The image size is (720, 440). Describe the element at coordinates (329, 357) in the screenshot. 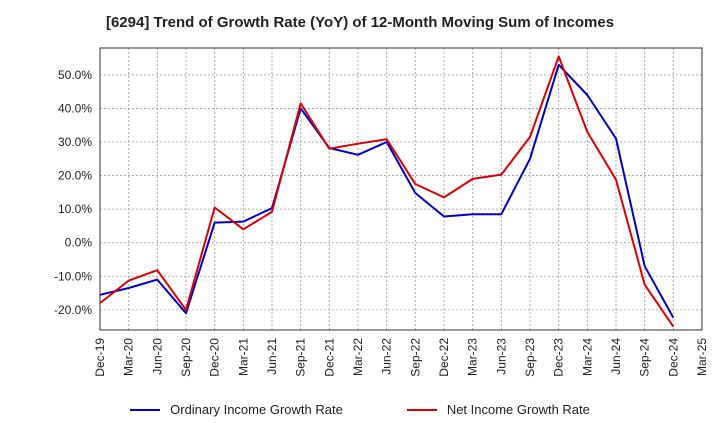

I see `x-tick-label: Dec-21` at that location.